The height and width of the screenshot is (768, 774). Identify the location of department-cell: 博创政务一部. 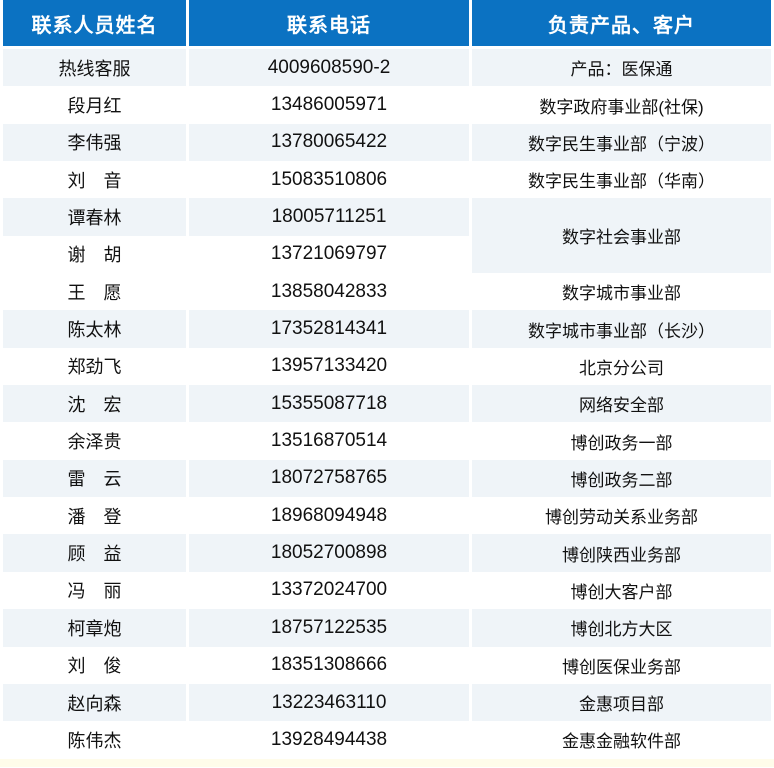
(621, 441).